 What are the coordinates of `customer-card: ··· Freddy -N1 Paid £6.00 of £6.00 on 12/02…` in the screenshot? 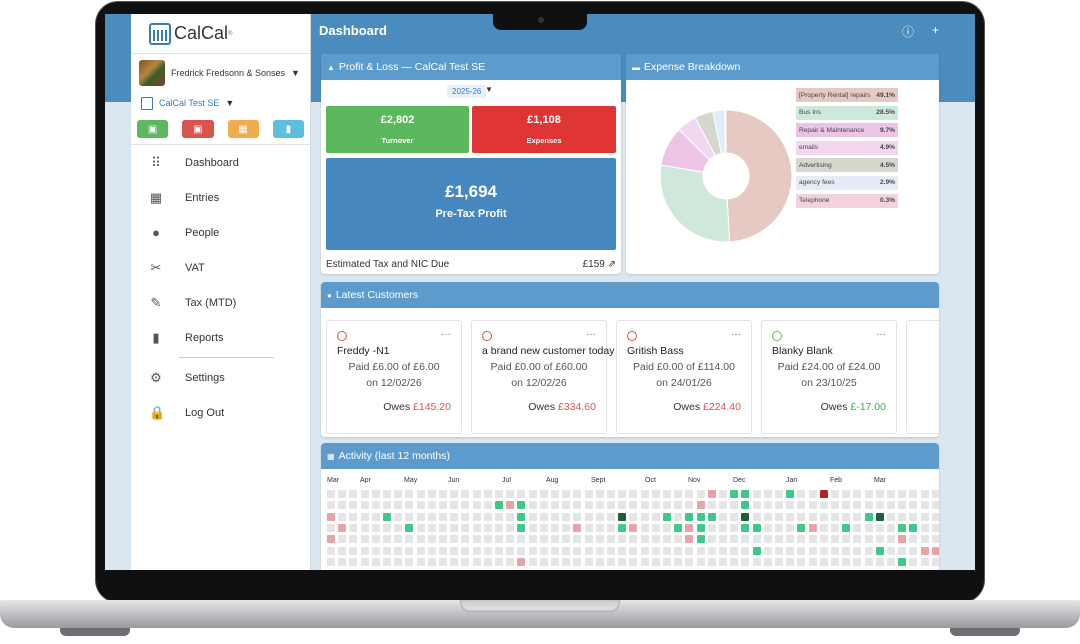 It's located at (394, 377).